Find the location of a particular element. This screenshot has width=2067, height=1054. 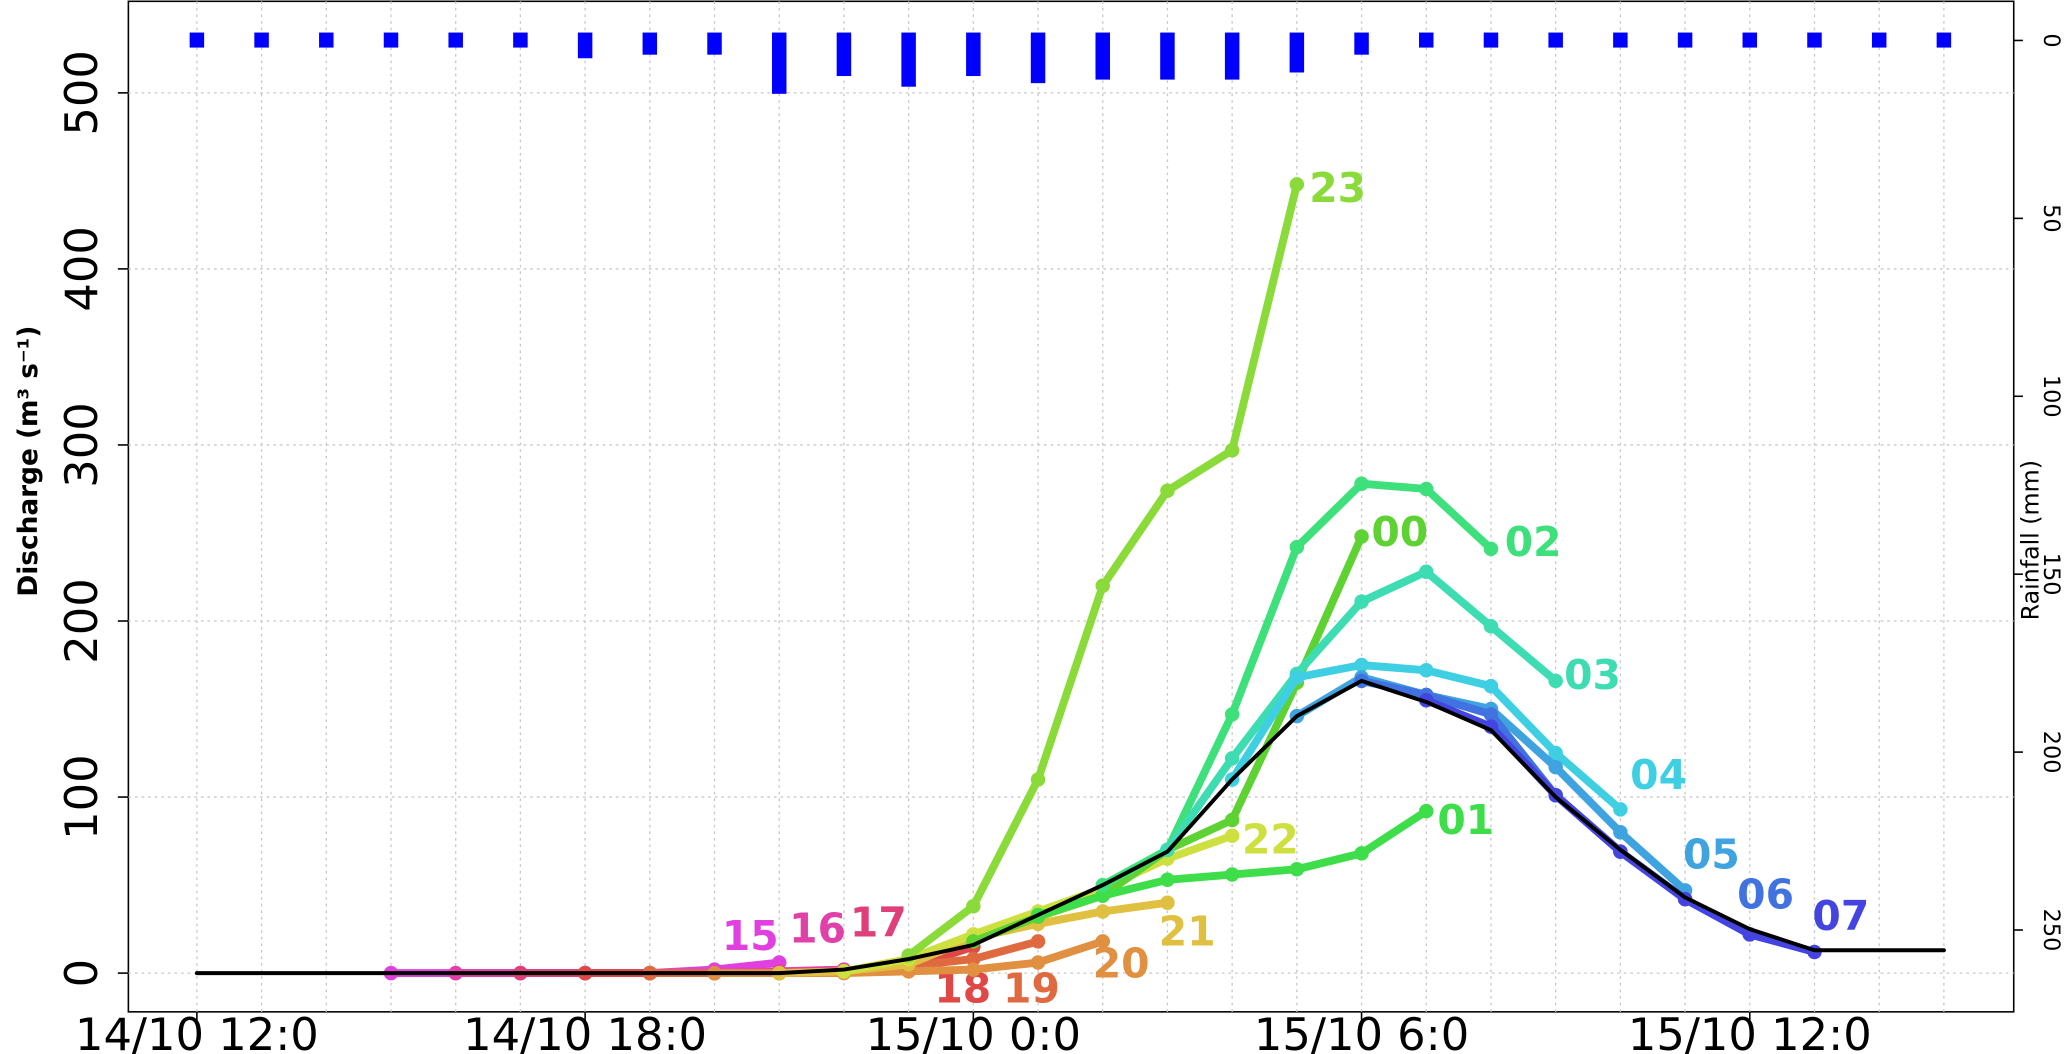

y2-tick-label: 200 is located at coordinates (2051, 752).